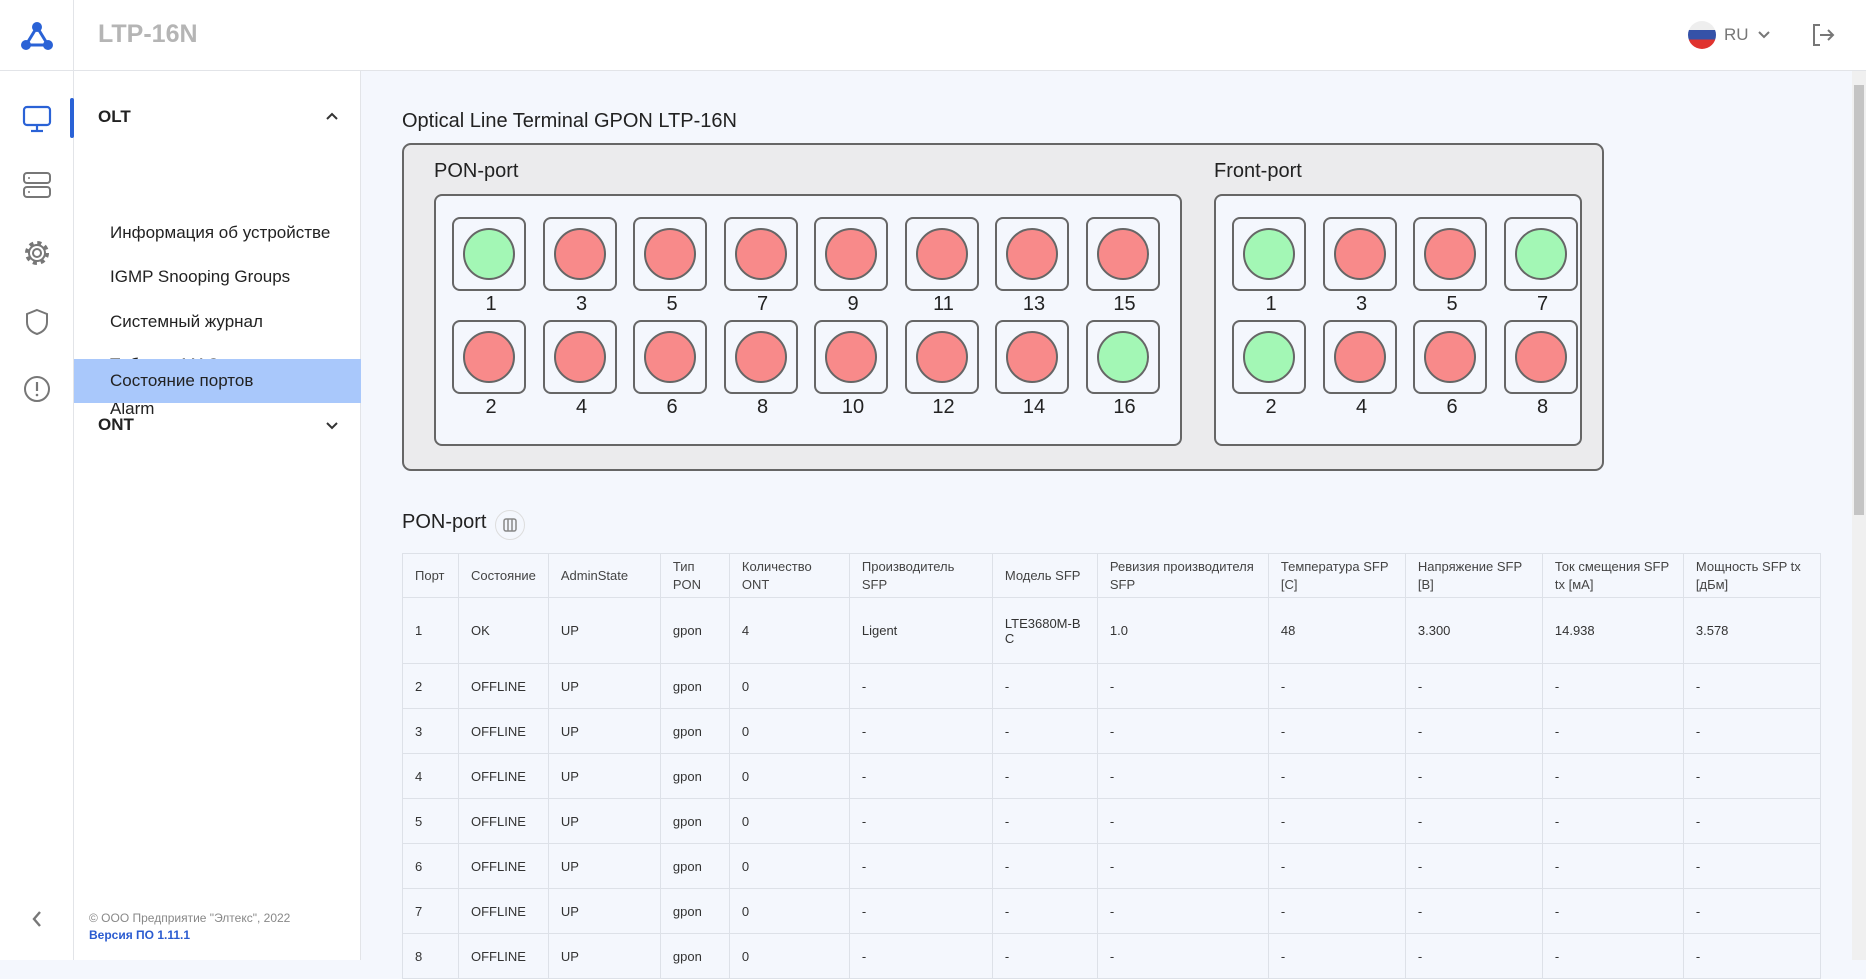  Describe the element at coordinates (920, 575) in the screenshot. I see `column-header: Производитель SFP` at that location.